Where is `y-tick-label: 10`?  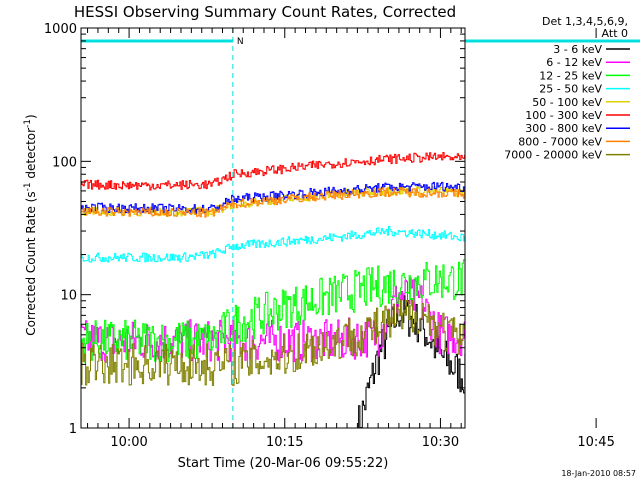
y-tick-label: 10 is located at coordinates (68, 296).